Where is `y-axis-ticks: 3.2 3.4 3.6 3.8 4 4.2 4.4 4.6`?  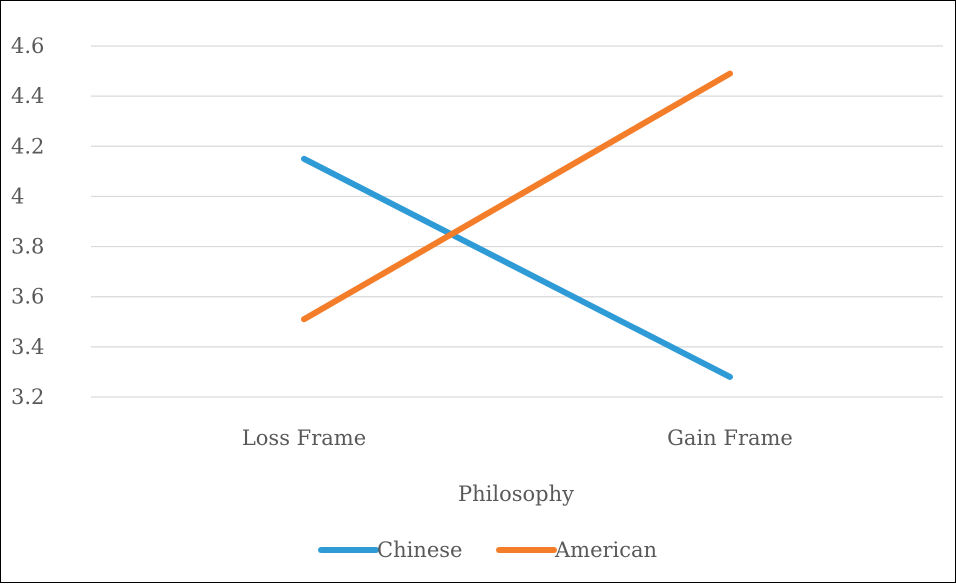
y-axis-ticks: 3.2 3.4 3.6 3.8 4 4.2 4.4 4.6 is located at coordinates (27, 221).